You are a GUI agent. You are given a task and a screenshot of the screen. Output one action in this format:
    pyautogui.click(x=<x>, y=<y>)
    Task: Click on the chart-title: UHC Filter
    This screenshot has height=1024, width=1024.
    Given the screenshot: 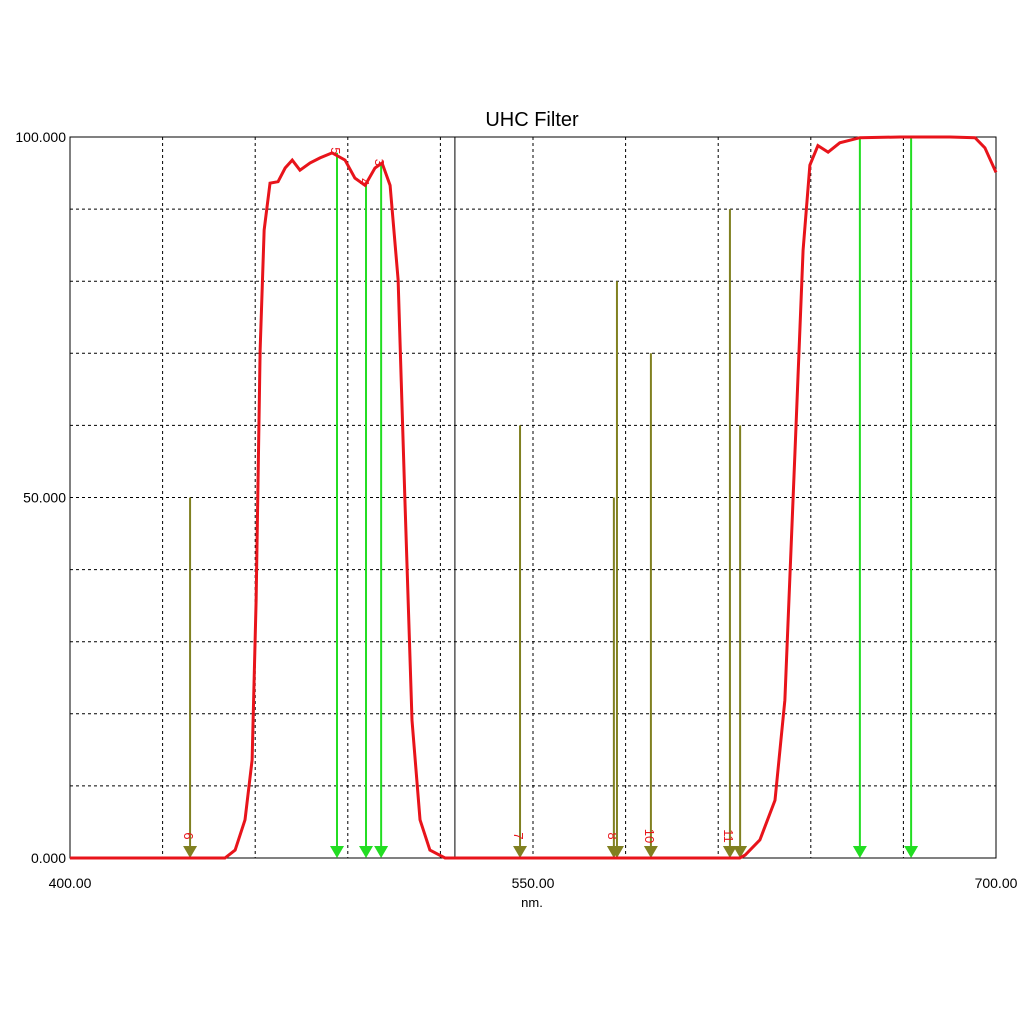 What is the action you would take?
    pyautogui.click(x=532, y=120)
    